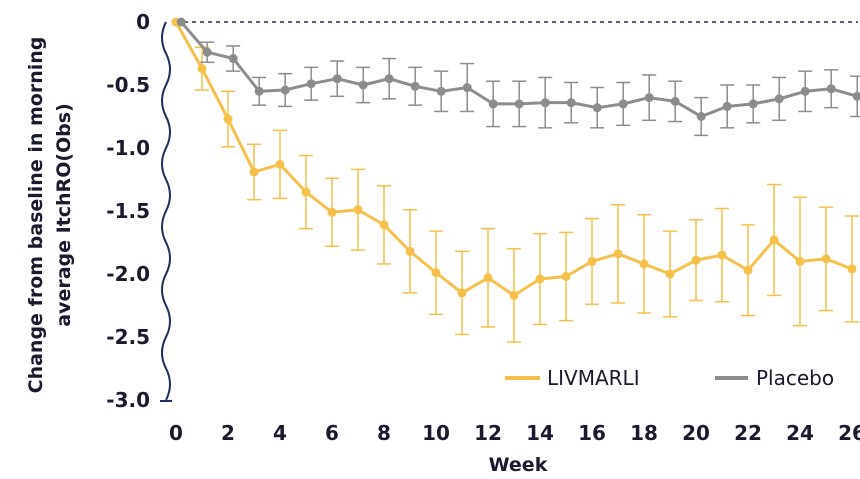 The image size is (860, 479). I want to click on x-tick-label: 14, so click(540, 433).